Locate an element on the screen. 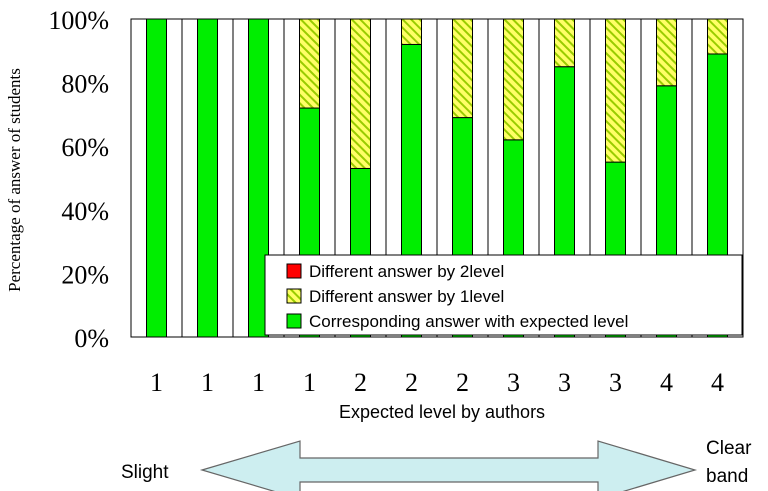 The image size is (768, 491). y-tick-label: 80% is located at coordinates (85, 84).